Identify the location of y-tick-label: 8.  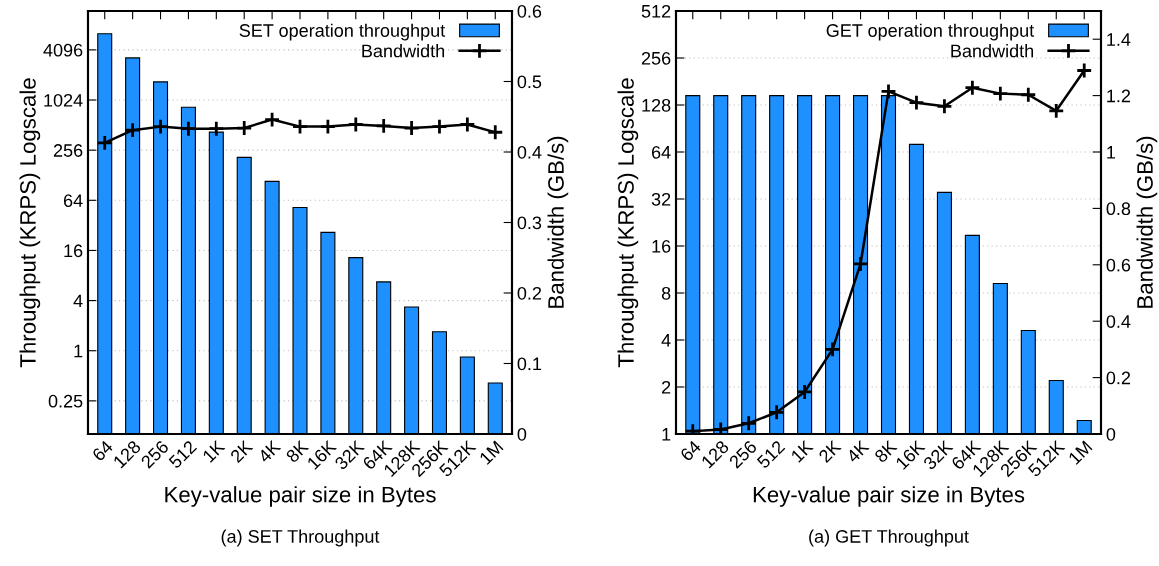
(666, 293).